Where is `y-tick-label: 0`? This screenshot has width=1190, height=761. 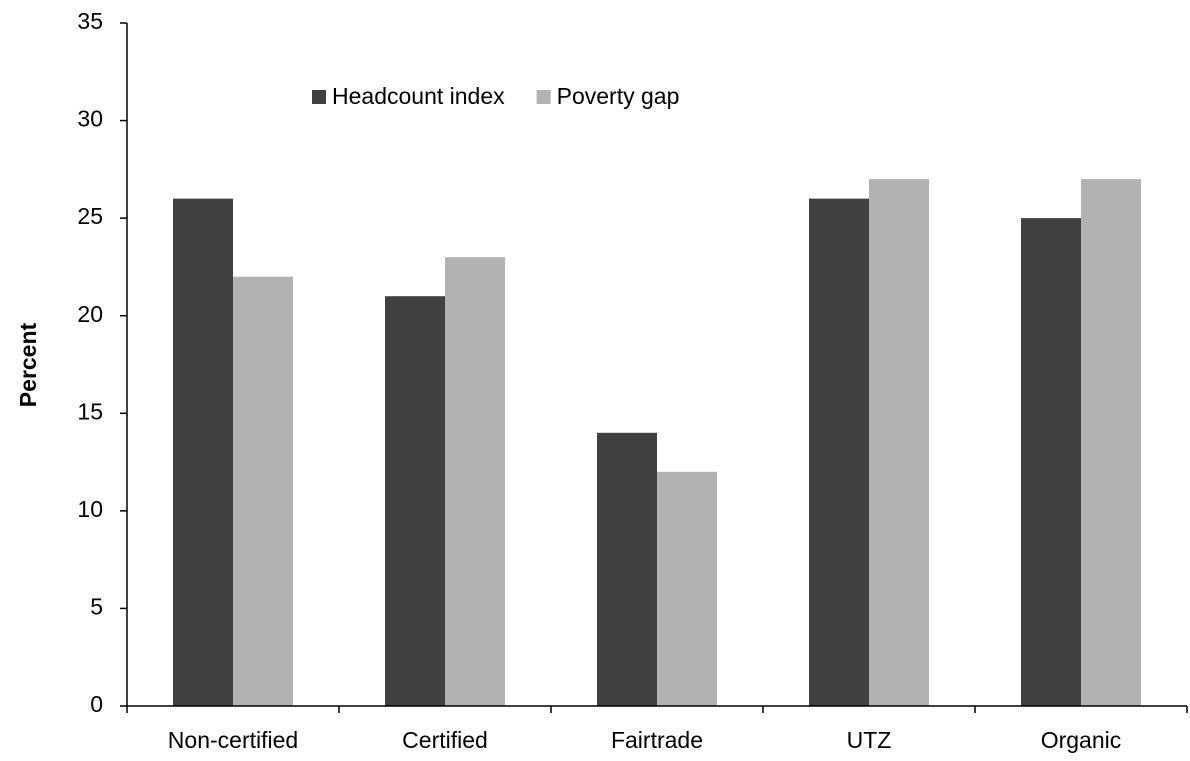
y-tick-label: 0 is located at coordinates (96, 704).